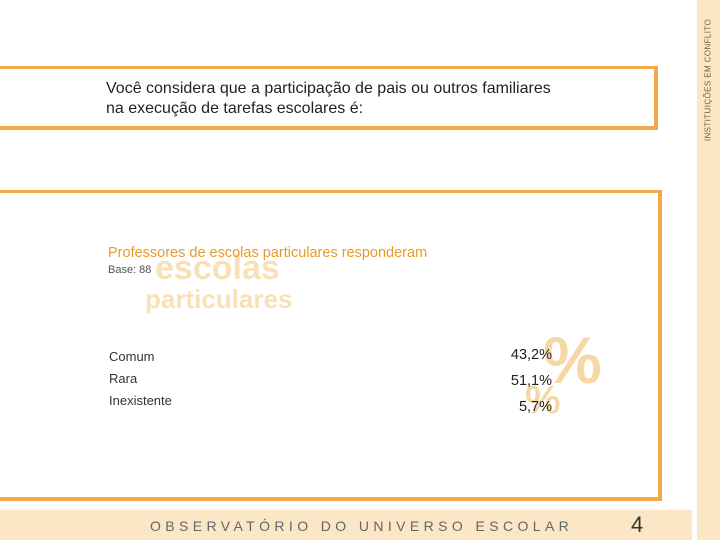  What do you see at coordinates (217, 268) in the screenshot?
I see `watermark-escolas: escolas` at bounding box center [217, 268].